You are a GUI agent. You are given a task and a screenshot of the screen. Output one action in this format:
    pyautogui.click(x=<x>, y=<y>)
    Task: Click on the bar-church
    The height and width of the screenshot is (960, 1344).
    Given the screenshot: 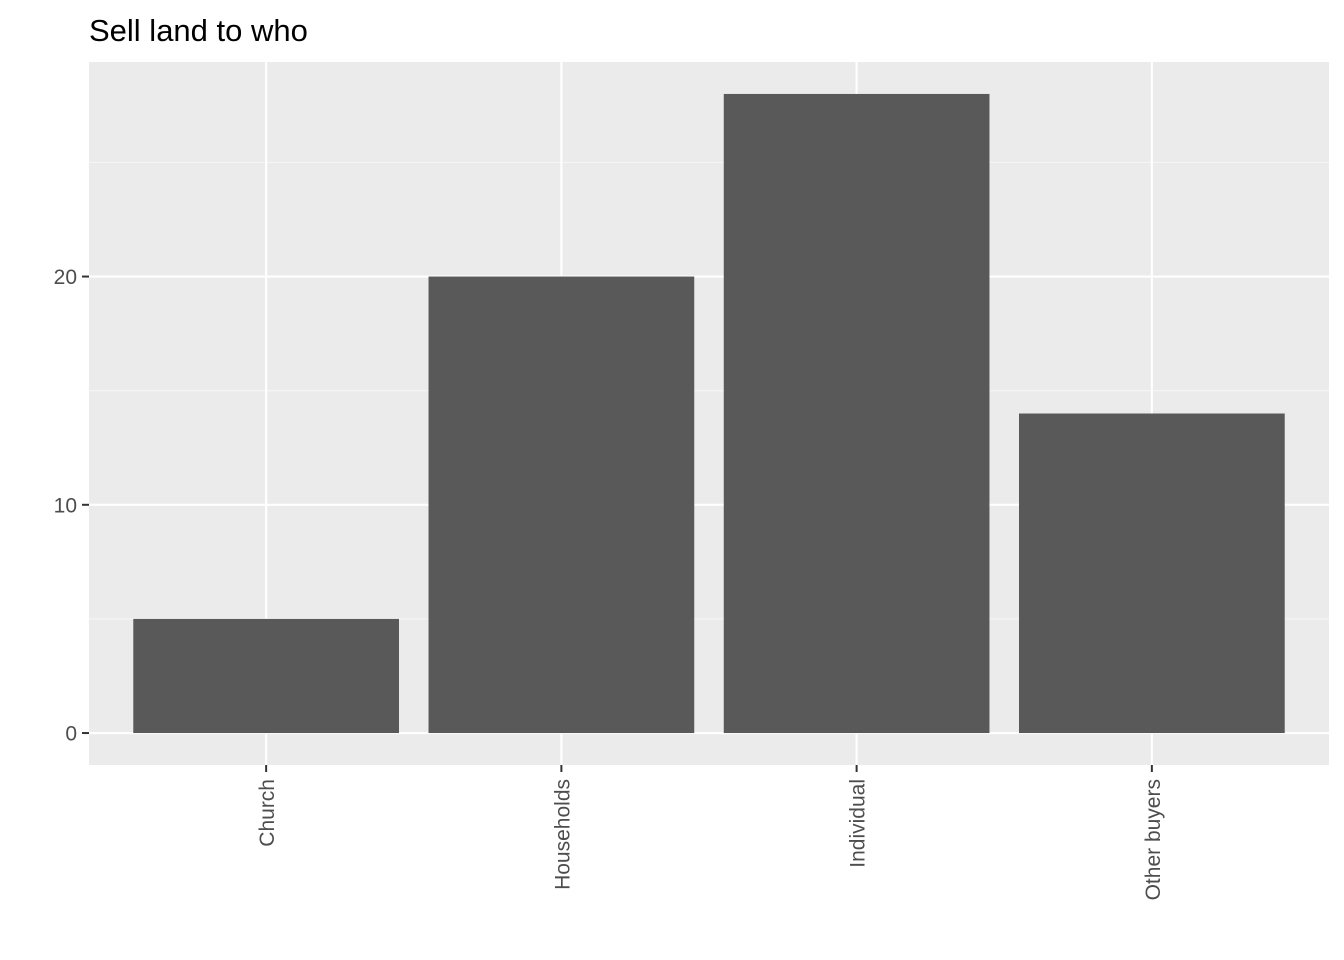 What is the action you would take?
    pyautogui.click(x=266, y=676)
    